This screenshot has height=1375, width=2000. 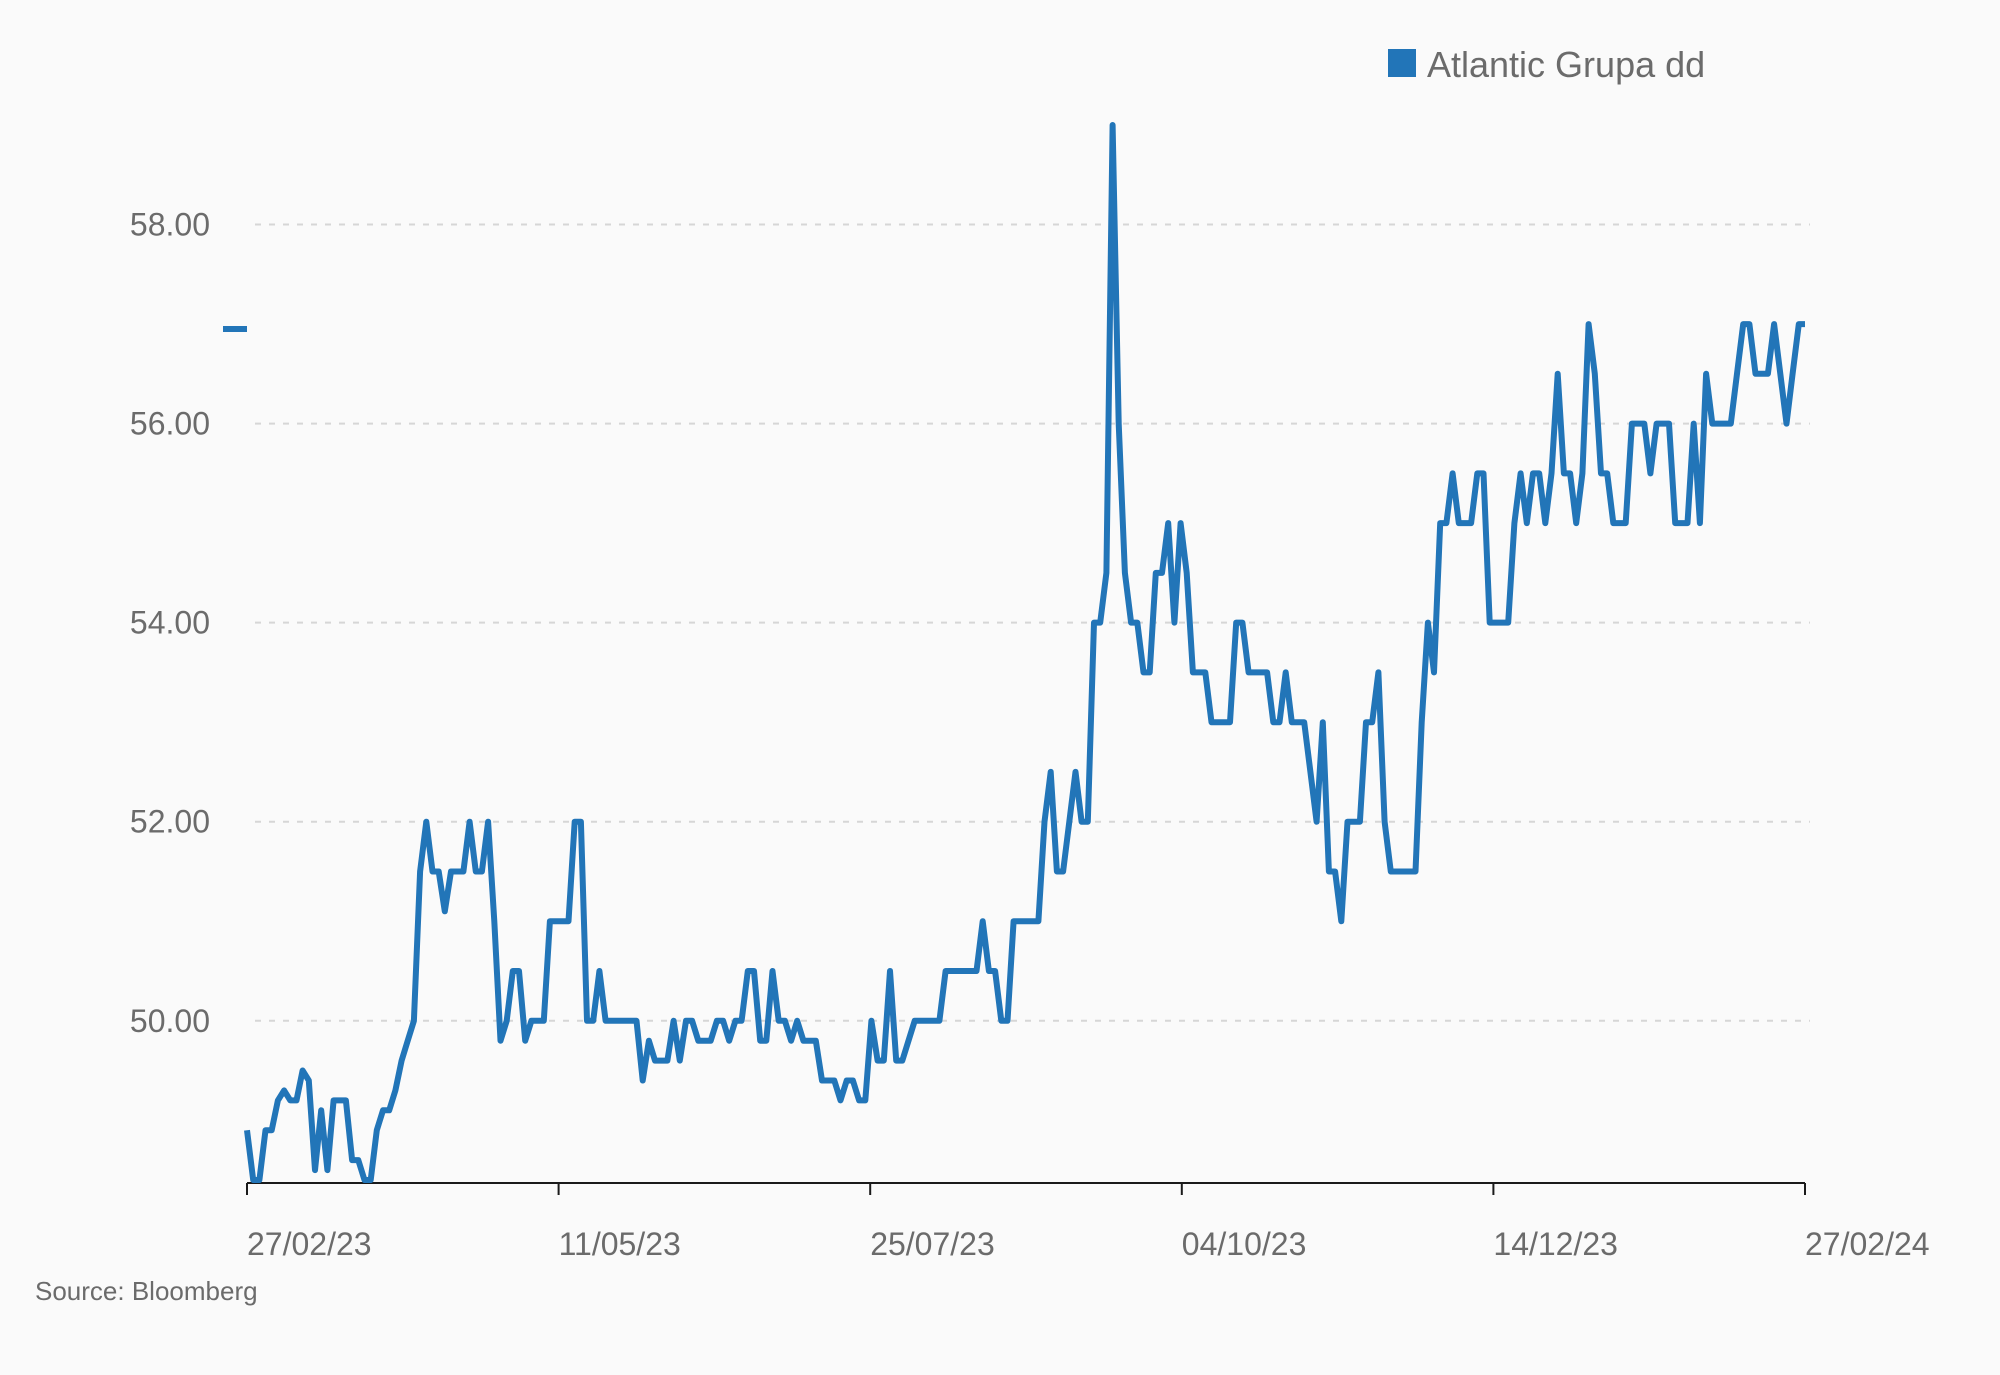 I want to click on x-tick-label: 27/02/23, so click(x=309, y=1244).